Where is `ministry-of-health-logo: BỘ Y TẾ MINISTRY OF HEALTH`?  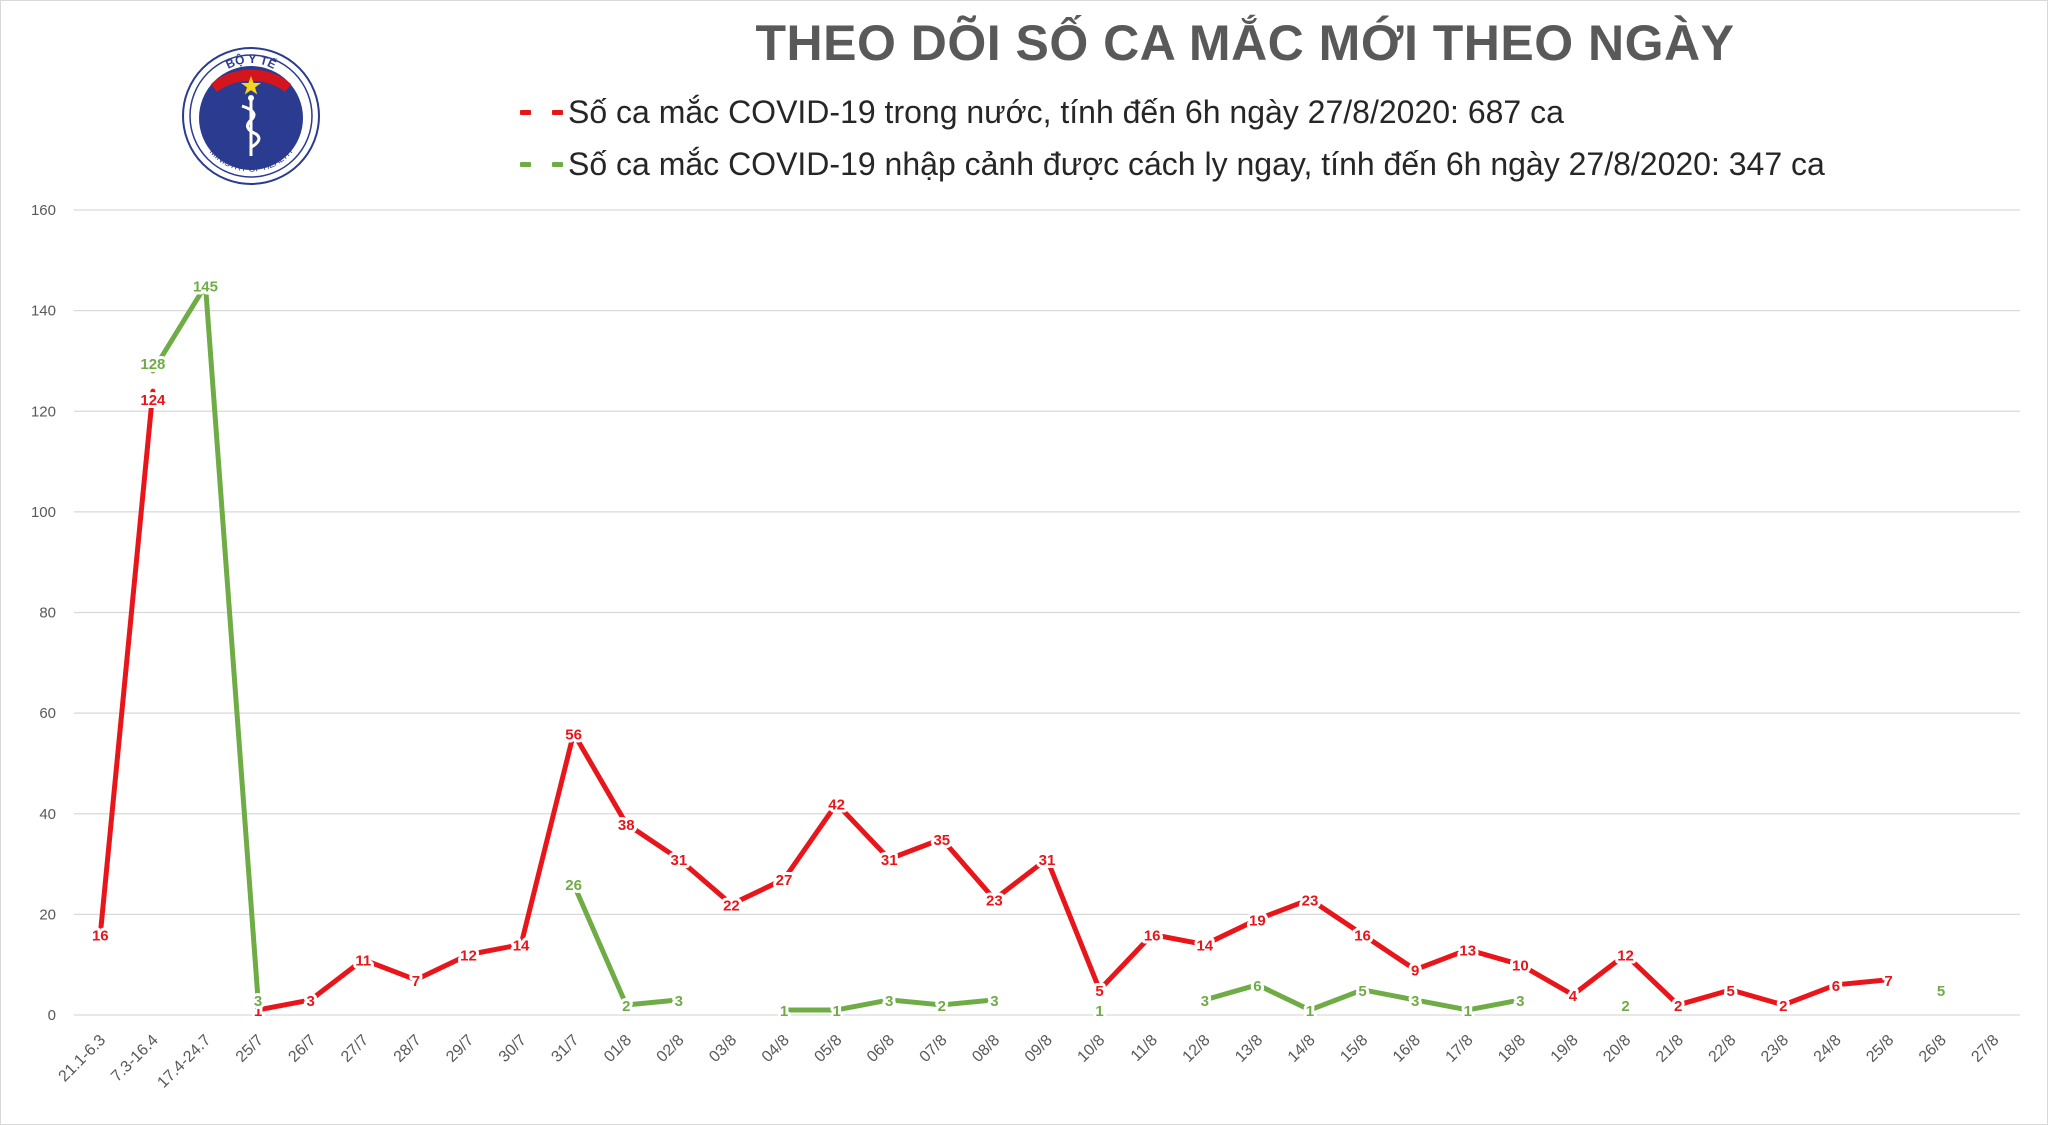
ministry-of-health-logo: BỘ Y TẾ MINISTRY OF HEALTH is located at coordinates (251, 114).